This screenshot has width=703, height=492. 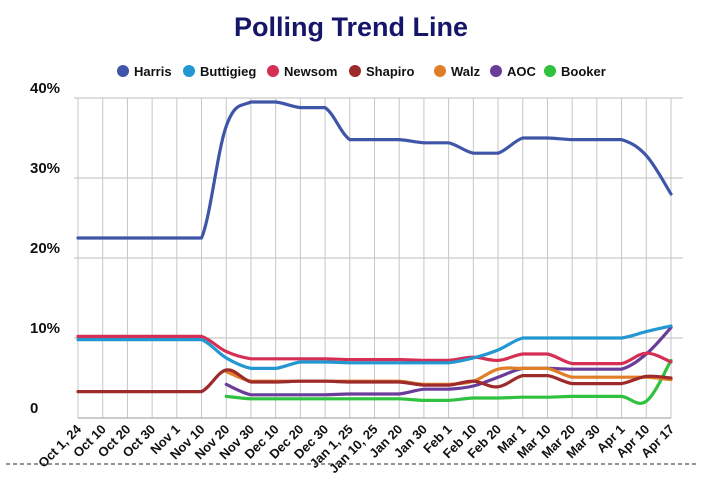 What do you see at coordinates (228, 71) in the screenshot?
I see `legend-label-buttigieg: Buttigieg` at bounding box center [228, 71].